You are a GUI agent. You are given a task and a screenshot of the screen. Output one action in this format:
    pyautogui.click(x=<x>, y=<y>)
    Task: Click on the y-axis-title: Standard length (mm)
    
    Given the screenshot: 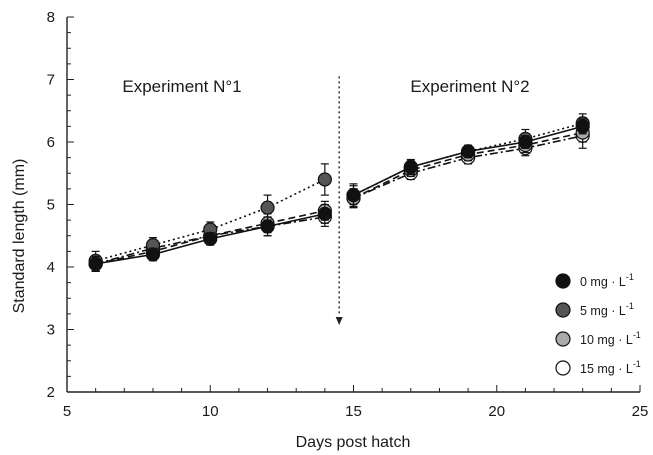 What is the action you would take?
    pyautogui.click(x=19, y=236)
    